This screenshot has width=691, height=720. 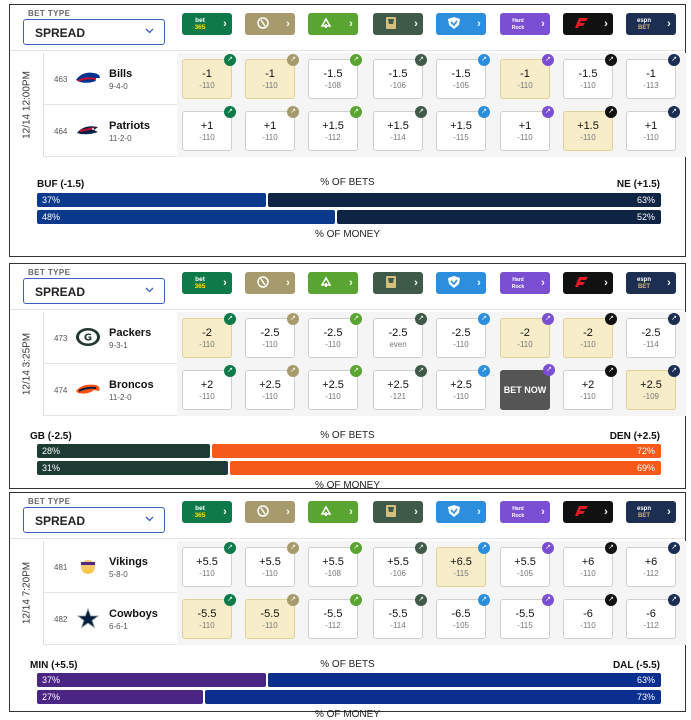 What do you see at coordinates (400, 616) in the screenshot?
I see `odds-cell: -5.5 -114 ↗` at bounding box center [400, 616].